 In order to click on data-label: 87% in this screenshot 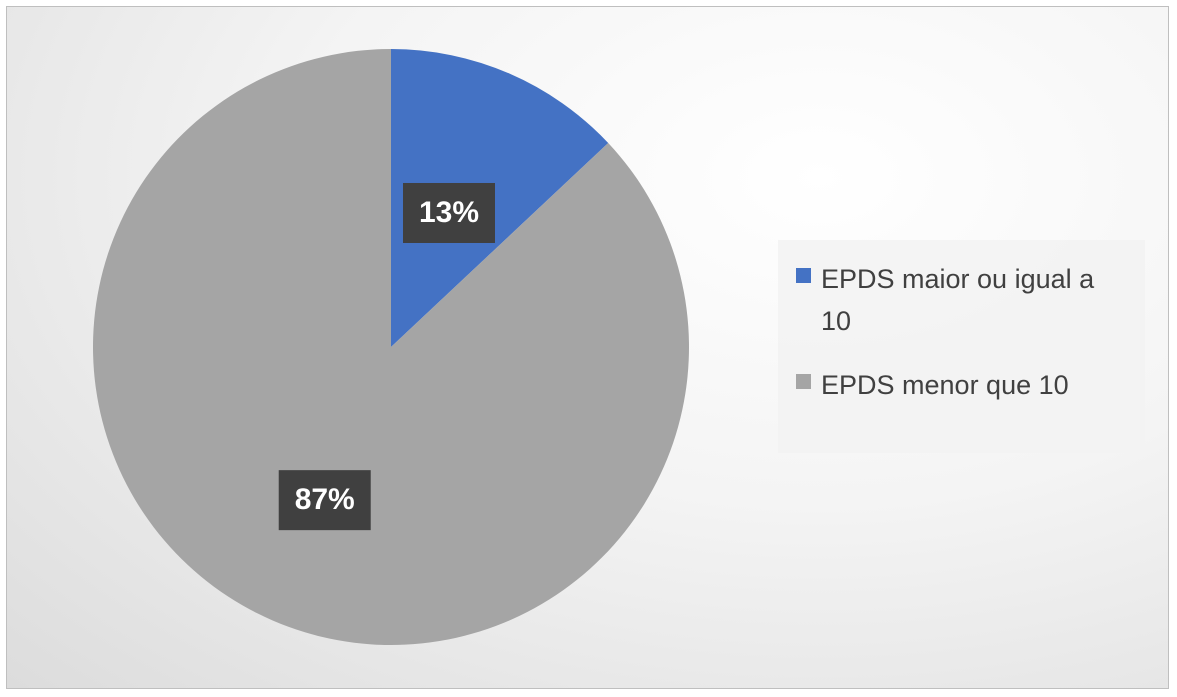, I will do `click(324, 500)`.